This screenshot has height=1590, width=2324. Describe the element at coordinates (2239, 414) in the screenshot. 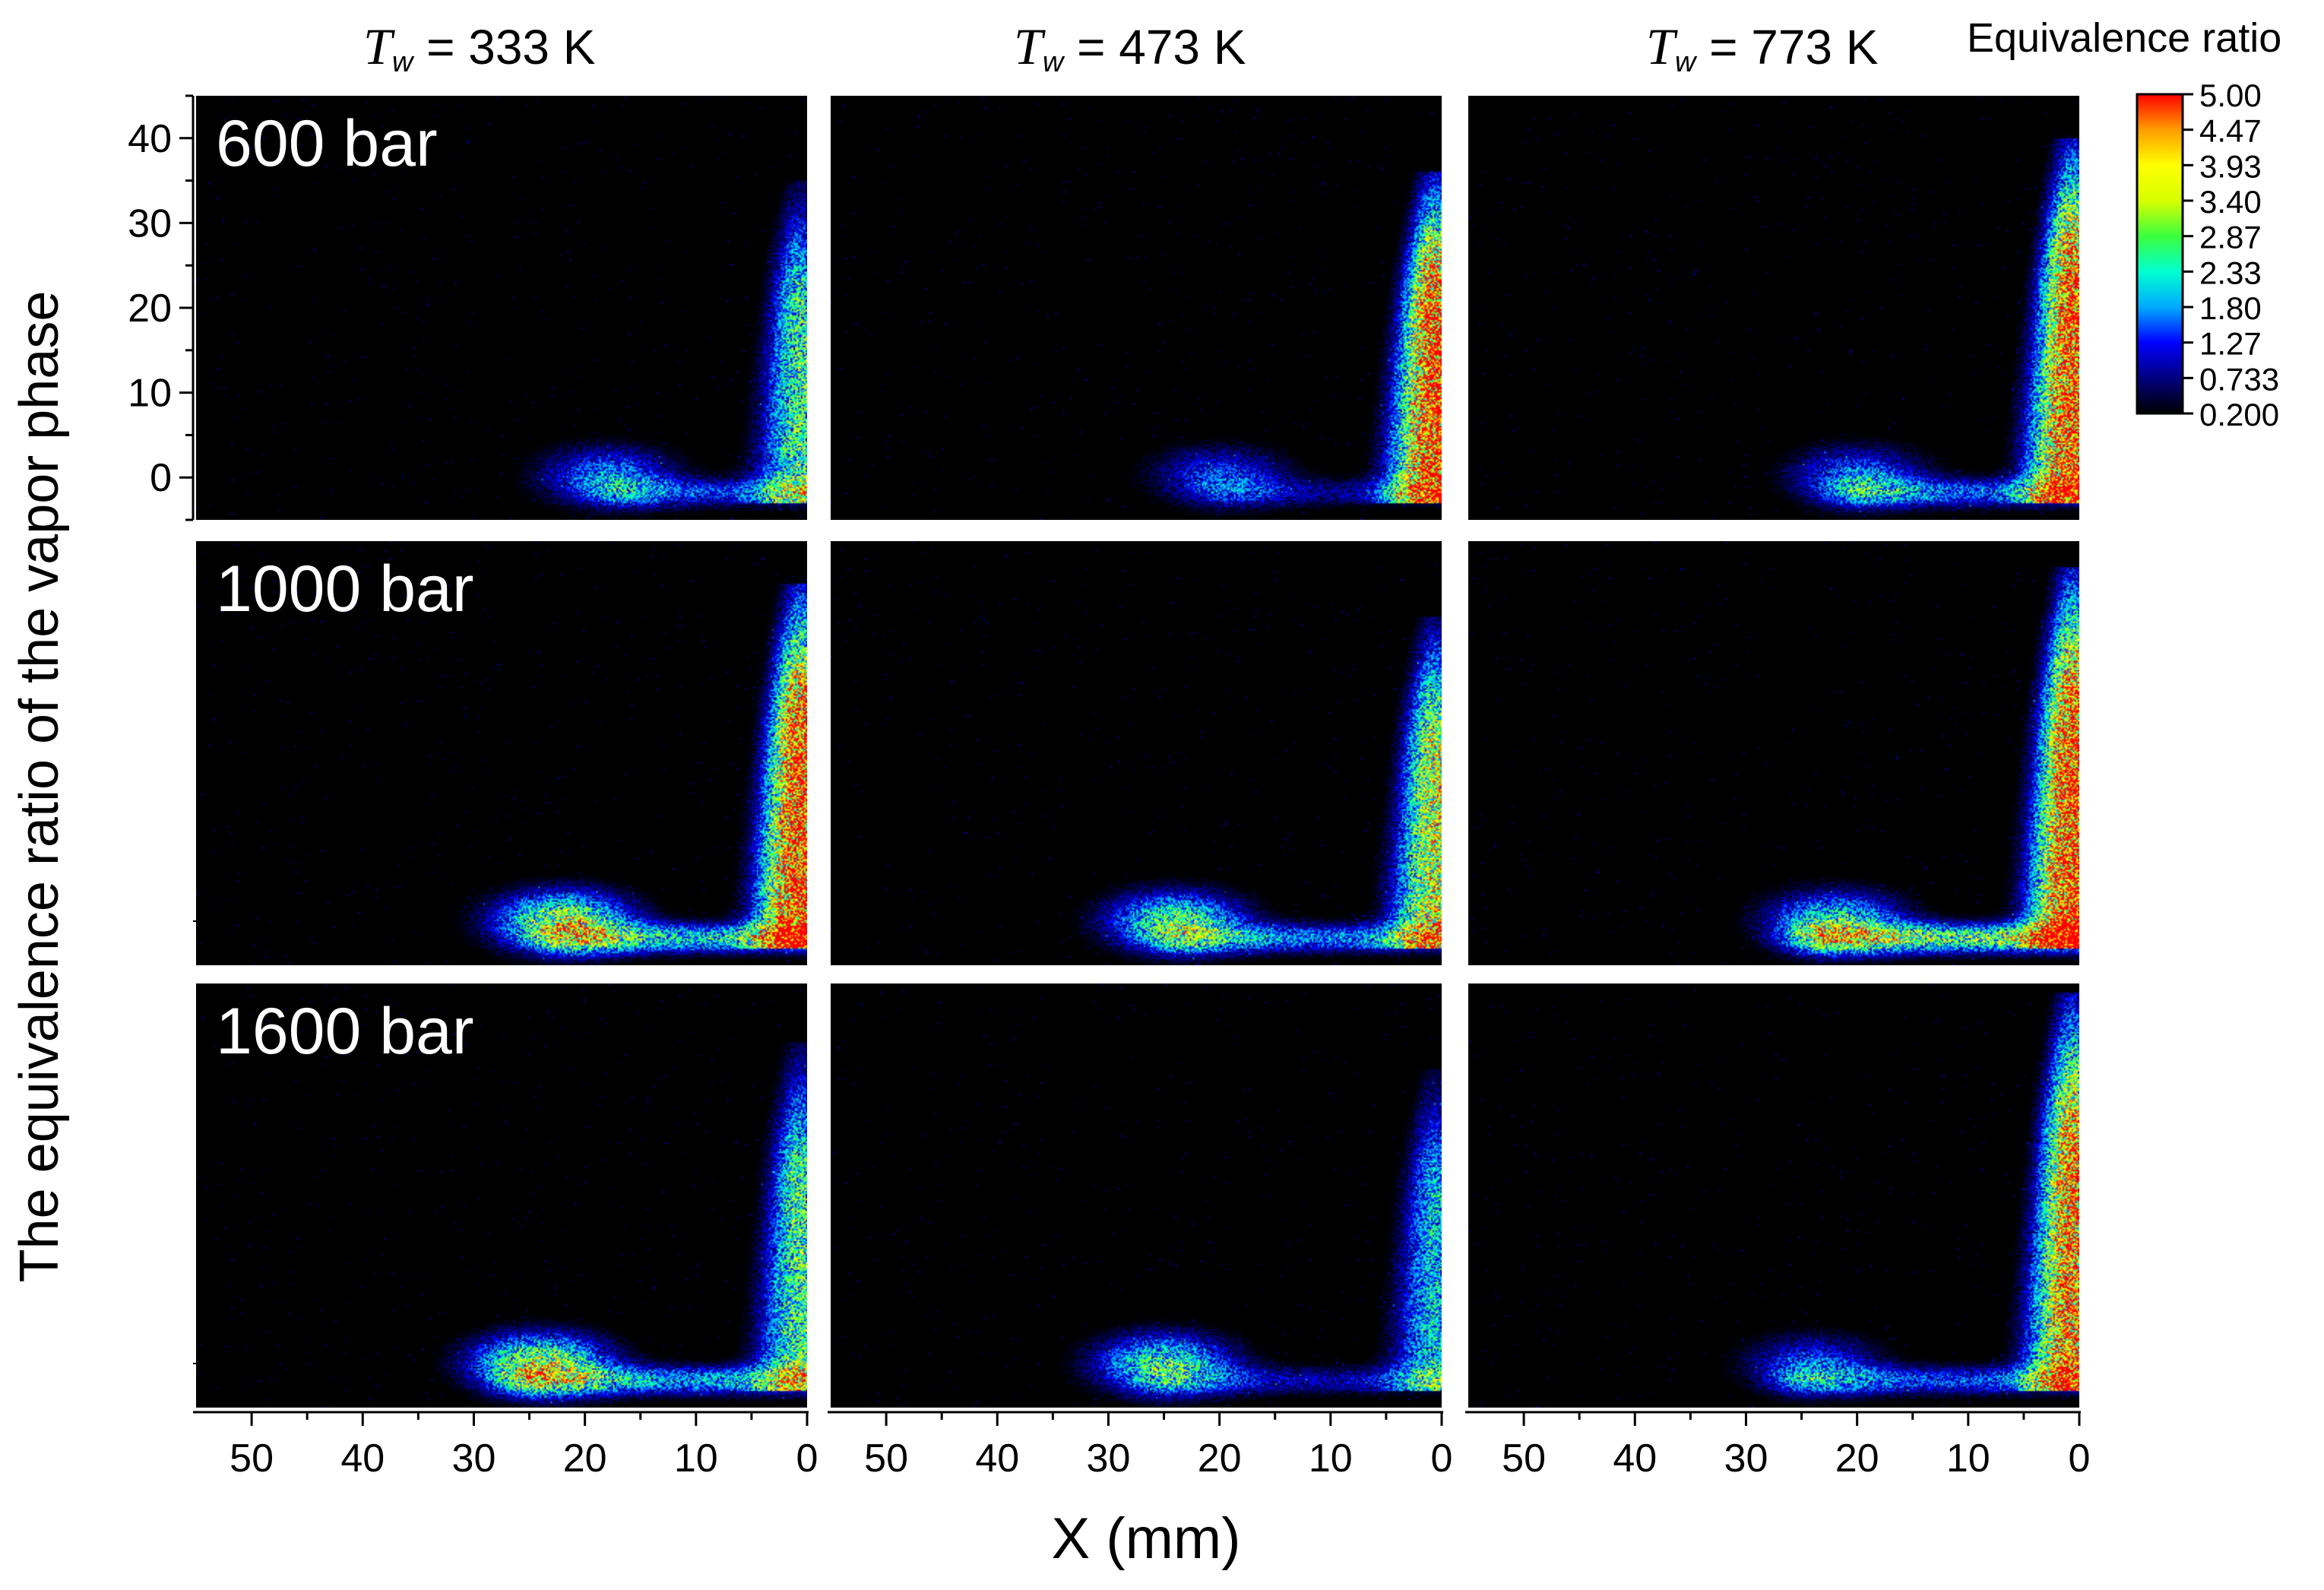

I see `colorbar-level-9: 0.200` at that location.